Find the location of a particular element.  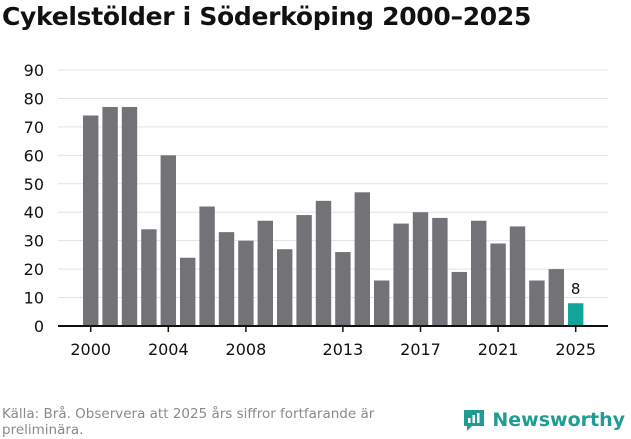

bar-2022 is located at coordinates (517, 276).